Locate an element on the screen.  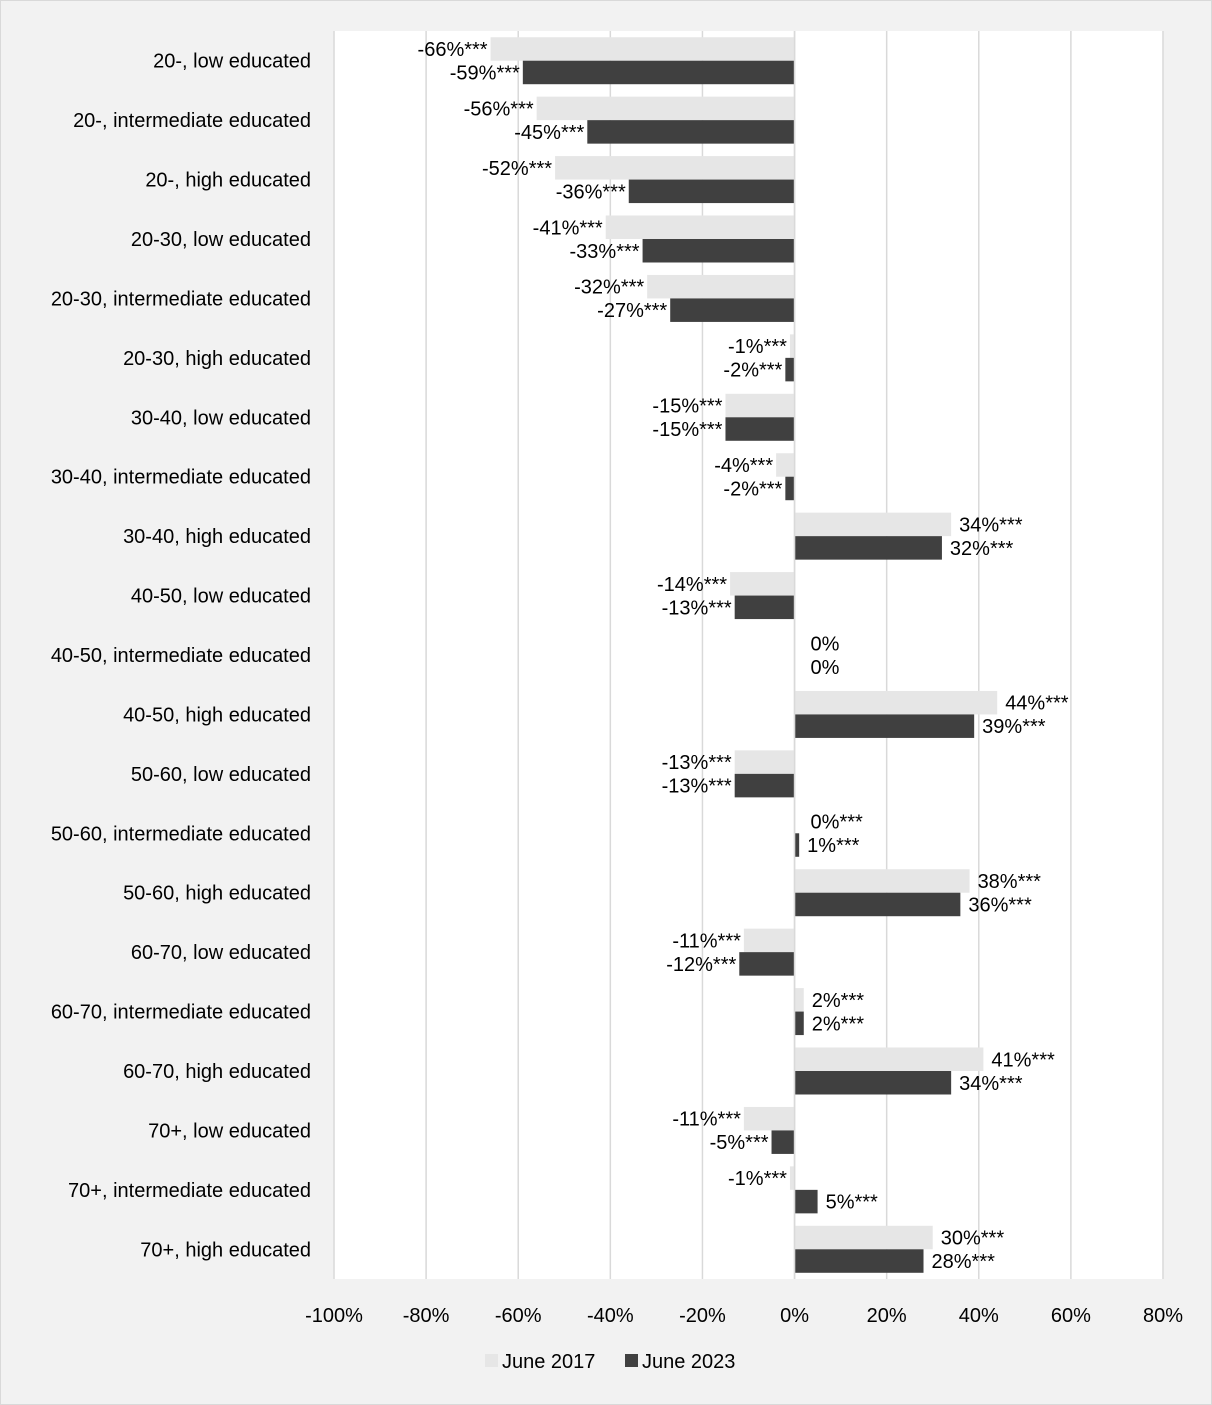
data-label: 36%*** is located at coordinates (1000, 905).